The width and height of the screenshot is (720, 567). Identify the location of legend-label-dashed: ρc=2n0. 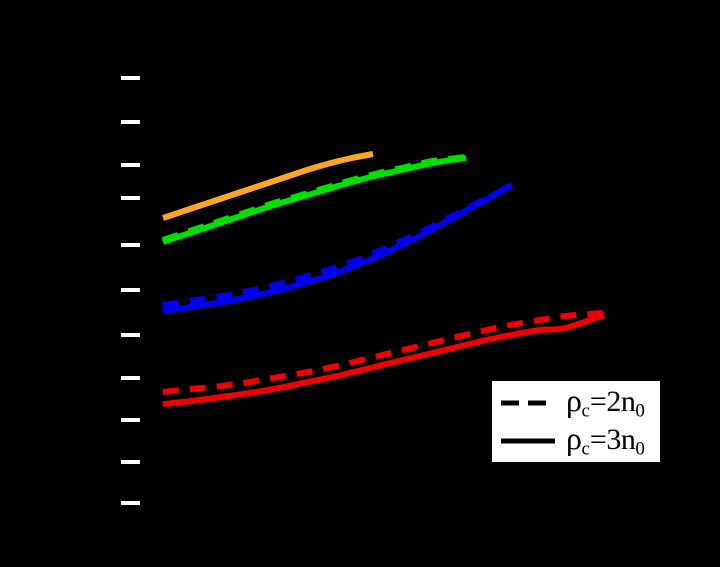
(605, 402).